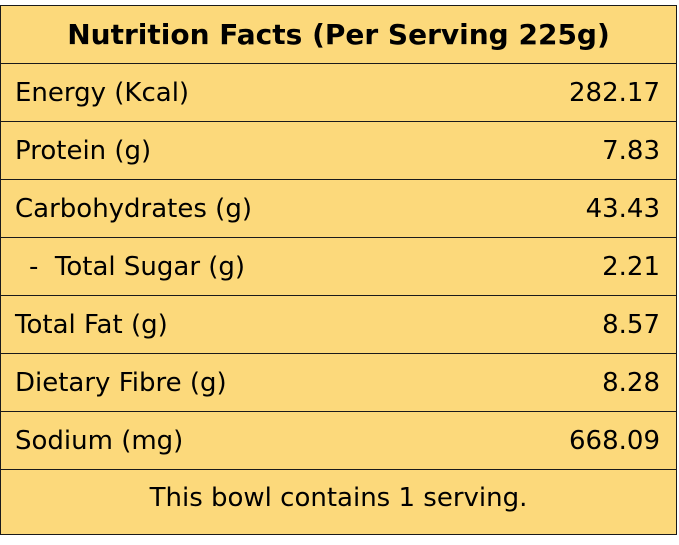 The image size is (679, 545). Describe the element at coordinates (121, 382) in the screenshot. I see `row-label: Dietary Fibre (g)` at that location.